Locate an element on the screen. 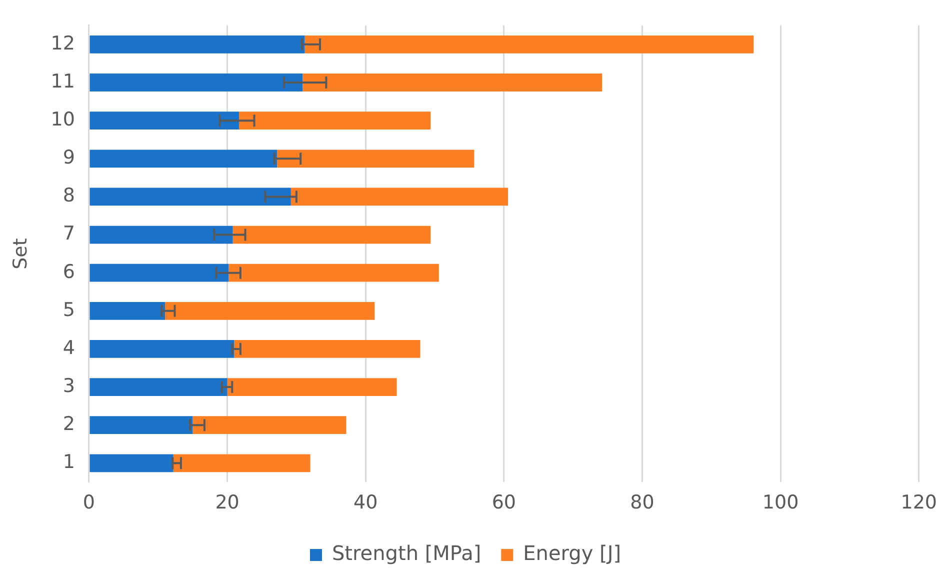 The width and height of the screenshot is (947, 575). y-tick-label: 10 is located at coordinates (62, 119).